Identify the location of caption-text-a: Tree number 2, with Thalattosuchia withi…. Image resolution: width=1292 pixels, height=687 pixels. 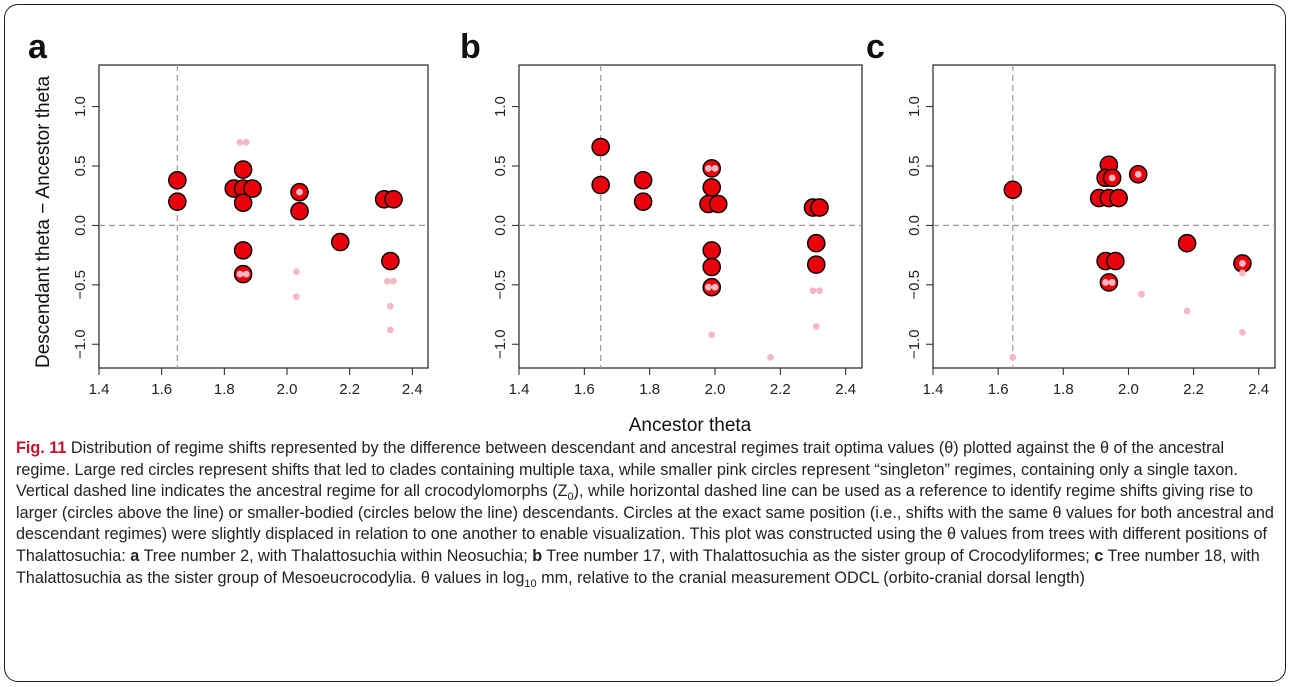
(336, 555).